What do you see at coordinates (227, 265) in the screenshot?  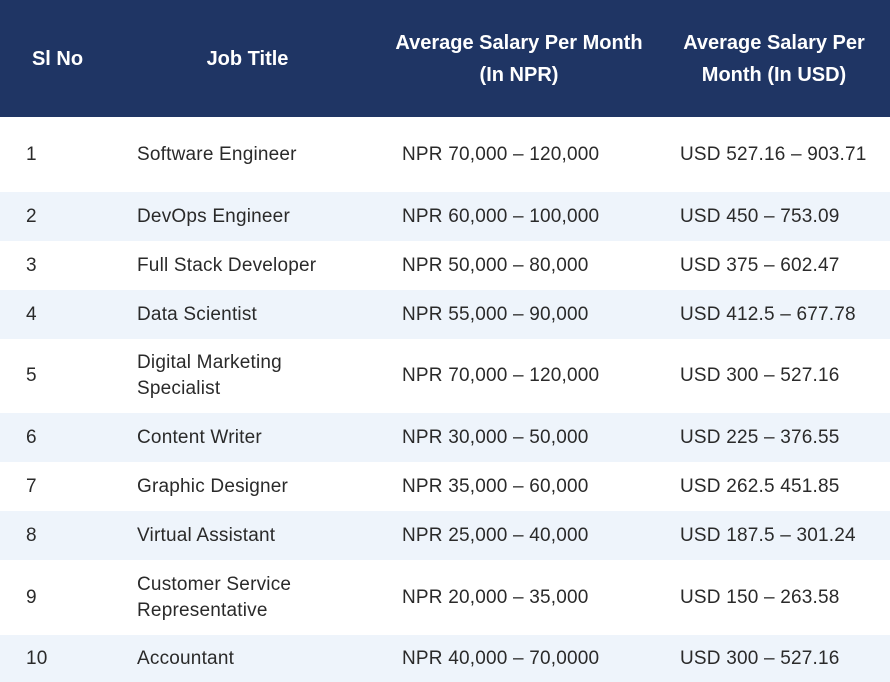 I see `table-cell: Full Stack Developer` at bounding box center [227, 265].